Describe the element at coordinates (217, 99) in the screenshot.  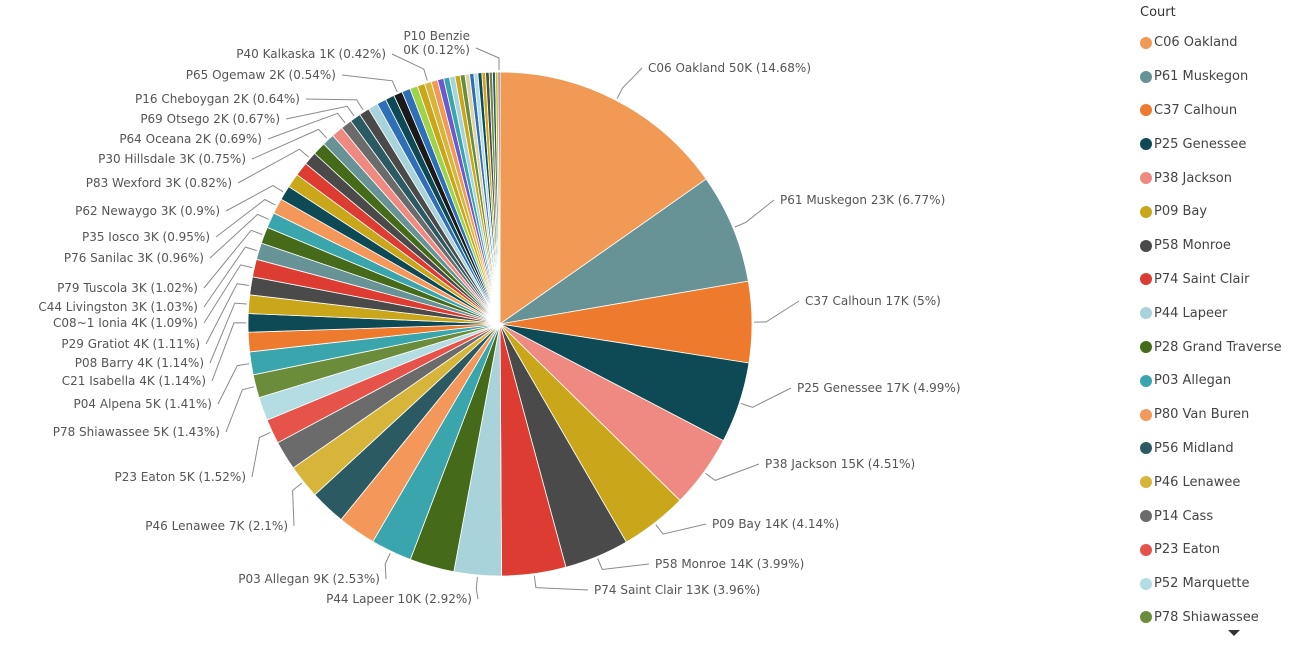
I see `slice-data-label: P16 Cheboygan 2K (0.64%)` at that location.